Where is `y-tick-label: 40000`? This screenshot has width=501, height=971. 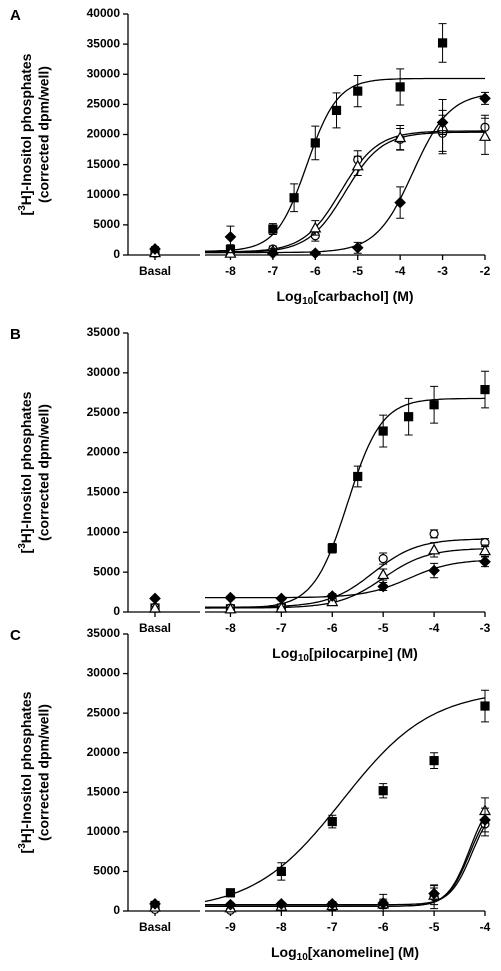
y-tick-label: 40000 is located at coordinates (104, 13).